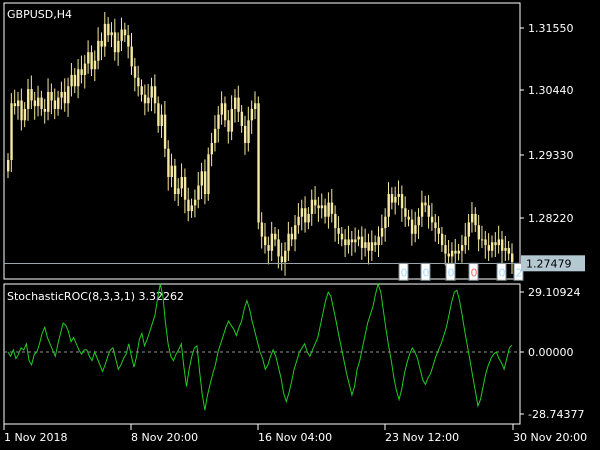 The height and width of the screenshot is (450, 600). Describe the element at coordinates (551, 155) in the screenshot. I see `price-tick-label-2: 1.29330` at that location.